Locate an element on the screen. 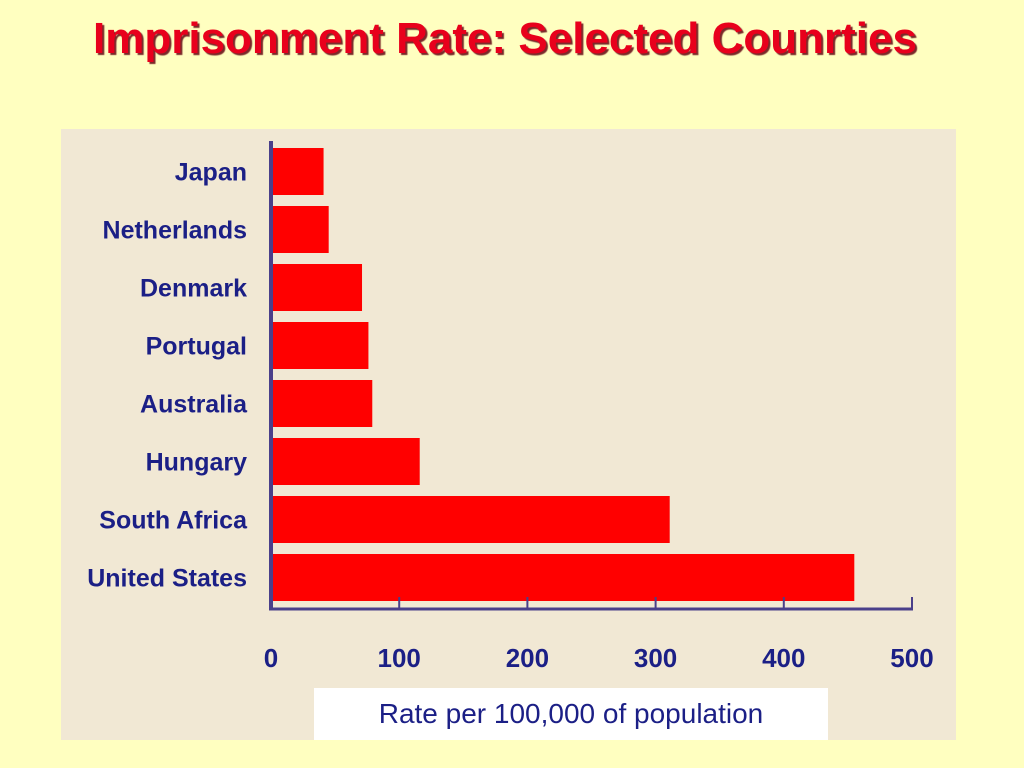 The width and height of the screenshot is (1024, 768). bar-japan is located at coordinates (298, 171).